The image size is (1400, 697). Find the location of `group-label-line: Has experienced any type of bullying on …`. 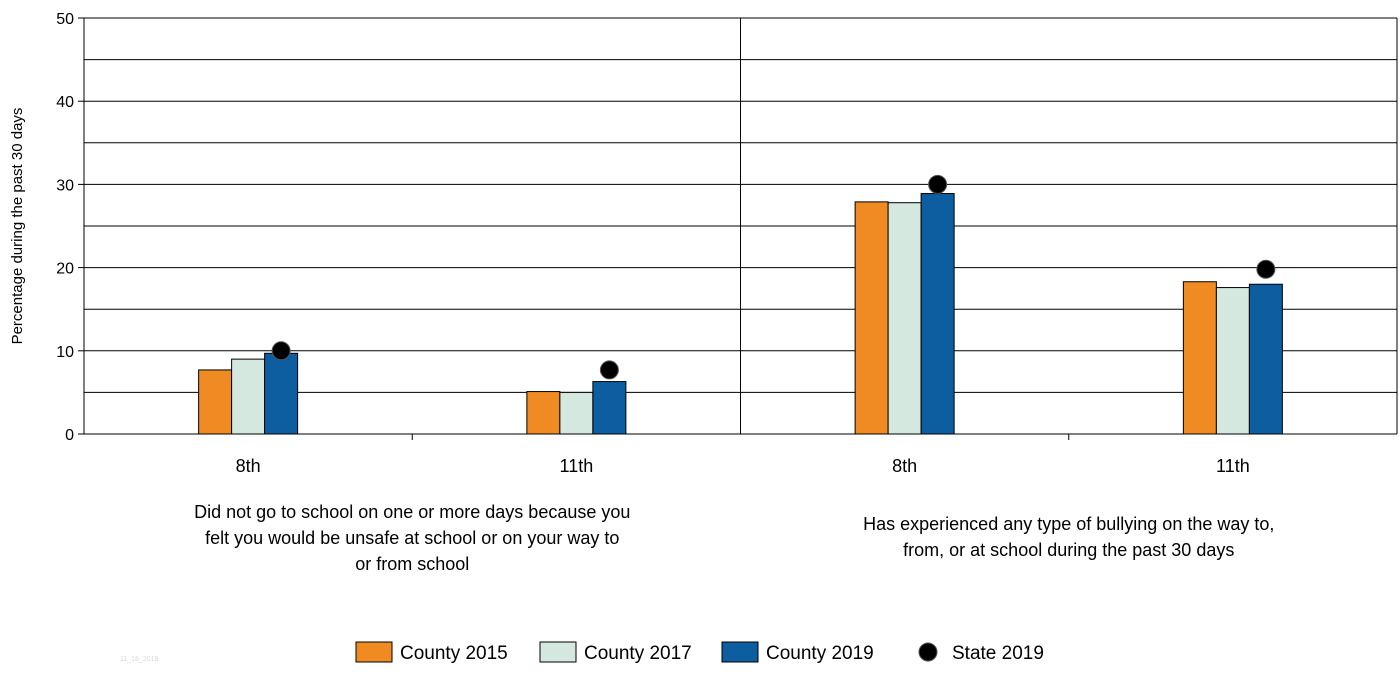

group-label-line: Has experienced any type of bullying on … is located at coordinates (1068, 524).